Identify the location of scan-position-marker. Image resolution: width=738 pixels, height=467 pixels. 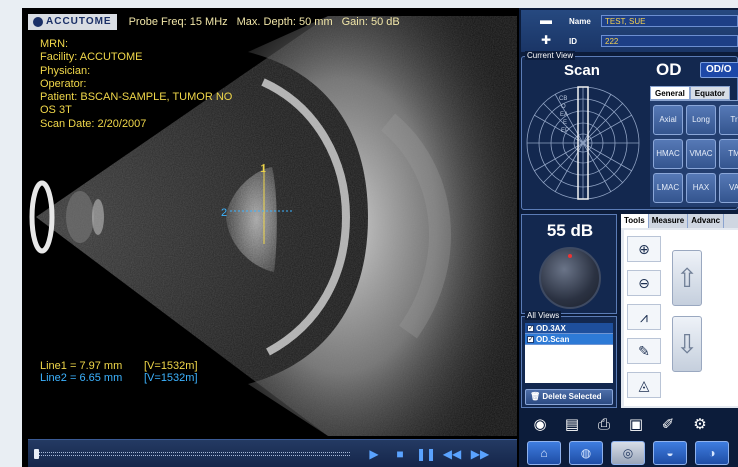
(583, 143).